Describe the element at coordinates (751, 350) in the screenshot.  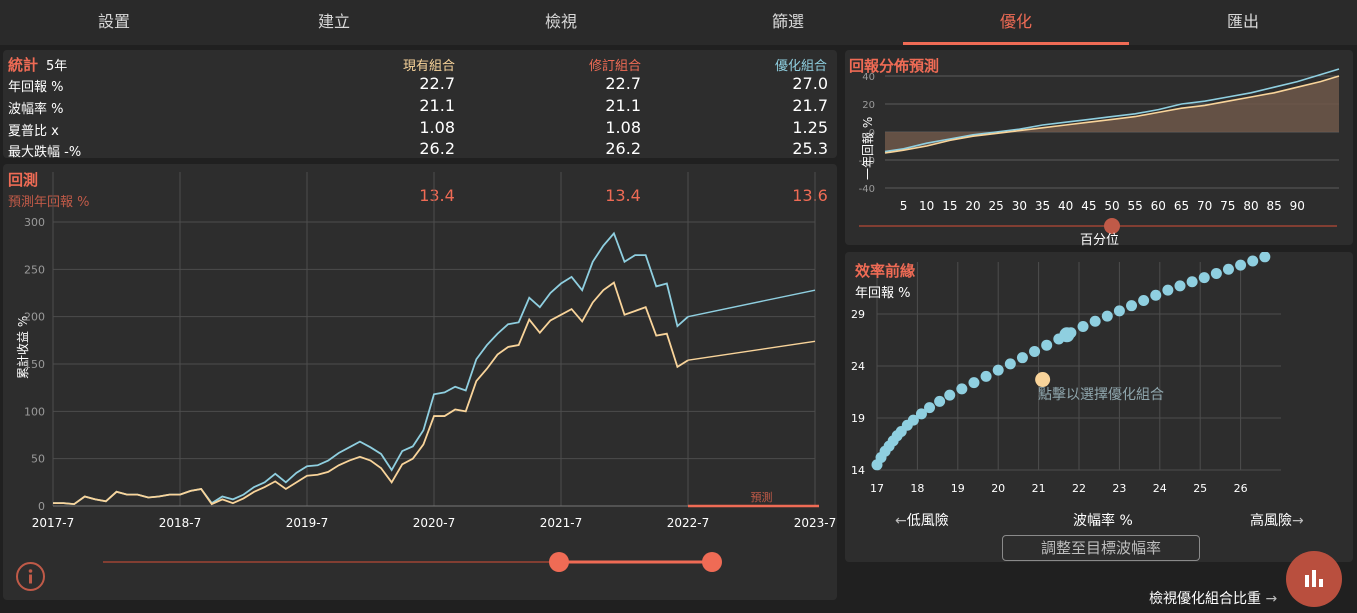
I see `current-forecast-line` at that location.